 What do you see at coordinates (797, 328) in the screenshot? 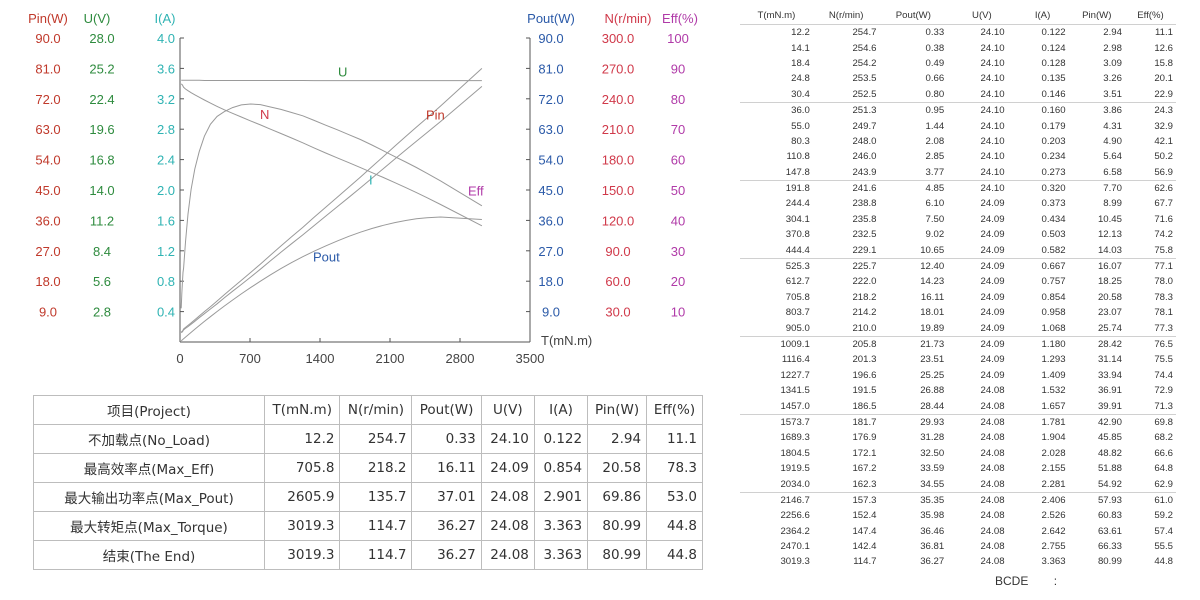
I see `data-cell: 905.0` at bounding box center [797, 328].